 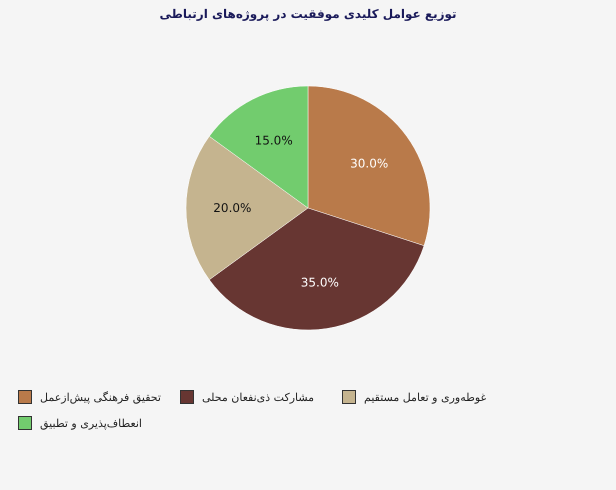 I want to click on data-label: 15.0%, so click(x=273, y=141).